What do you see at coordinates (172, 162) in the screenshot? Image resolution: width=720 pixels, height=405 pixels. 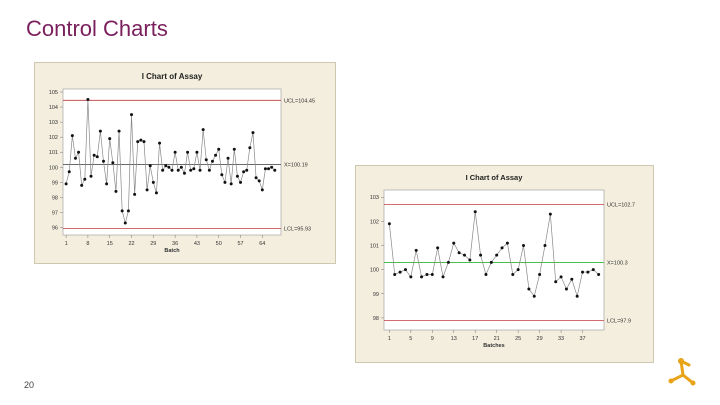 I see `plot-area` at bounding box center [172, 162].